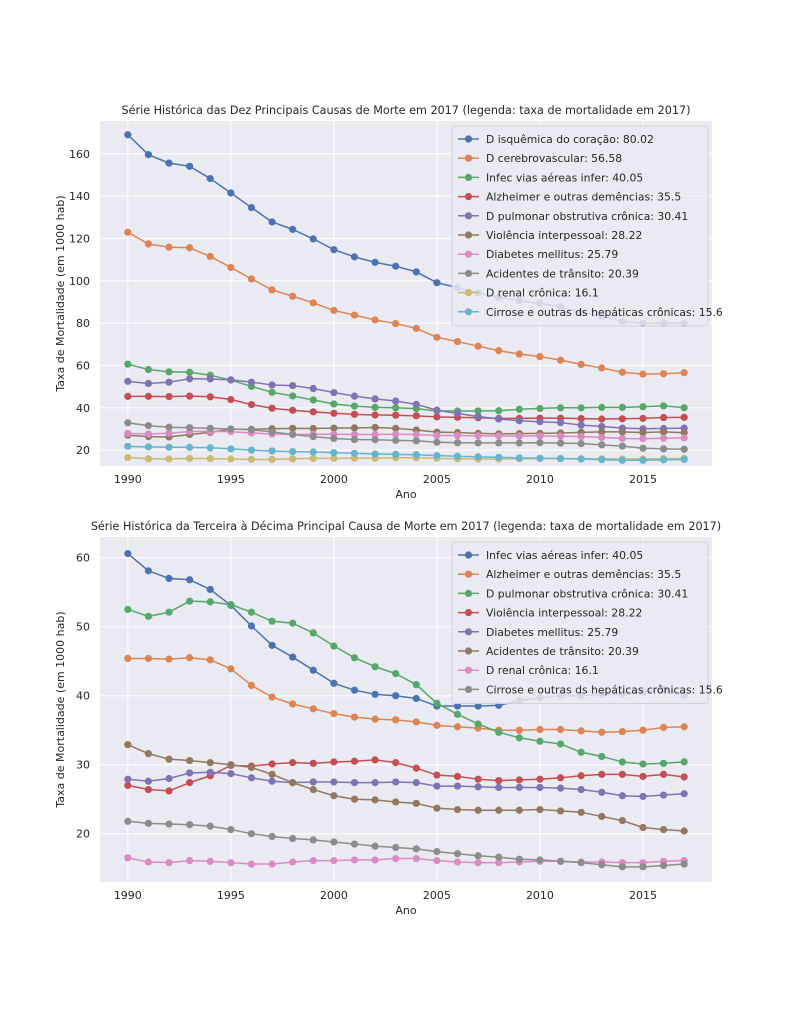 The height and width of the screenshot is (1012, 792). Describe the element at coordinates (564, 177) in the screenshot. I see `legend-label: Infec vias aéreas infer: 40.05` at that location.